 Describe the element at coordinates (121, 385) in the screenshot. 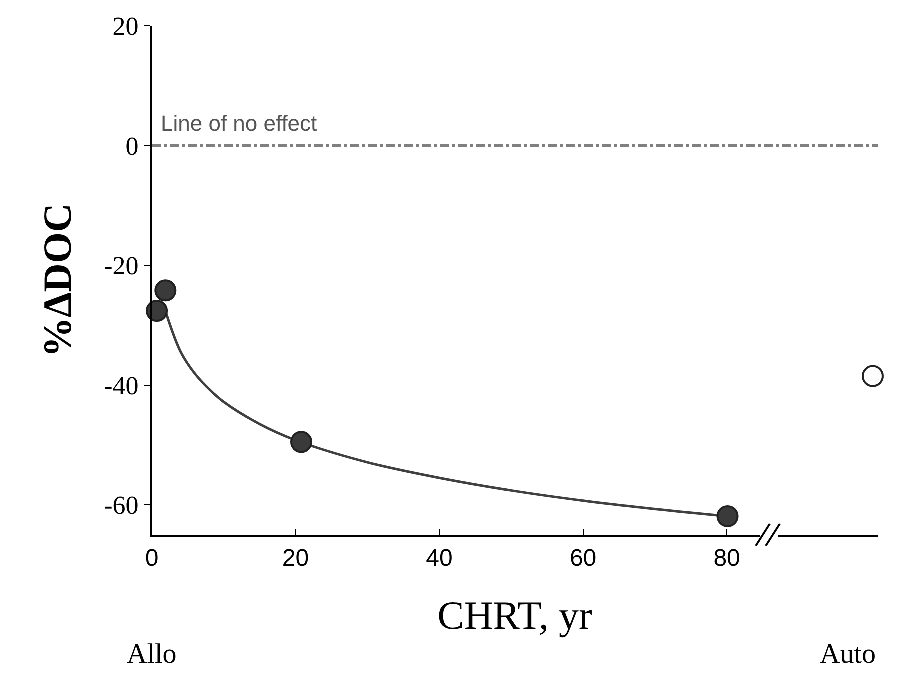

I see `y-tick-label: -40` at that location.